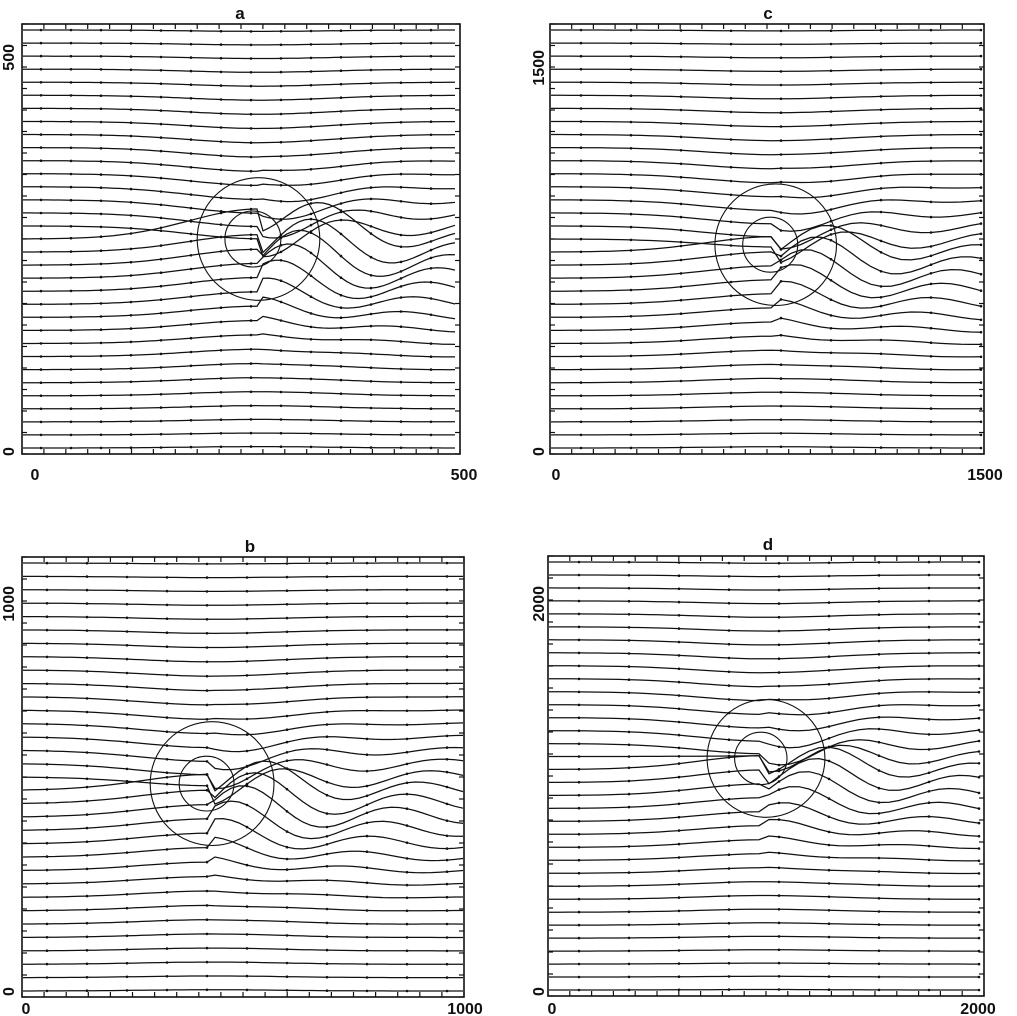  What do you see at coordinates (240, 13) in the screenshot?
I see `panel-title-a: a` at bounding box center [240, 13].